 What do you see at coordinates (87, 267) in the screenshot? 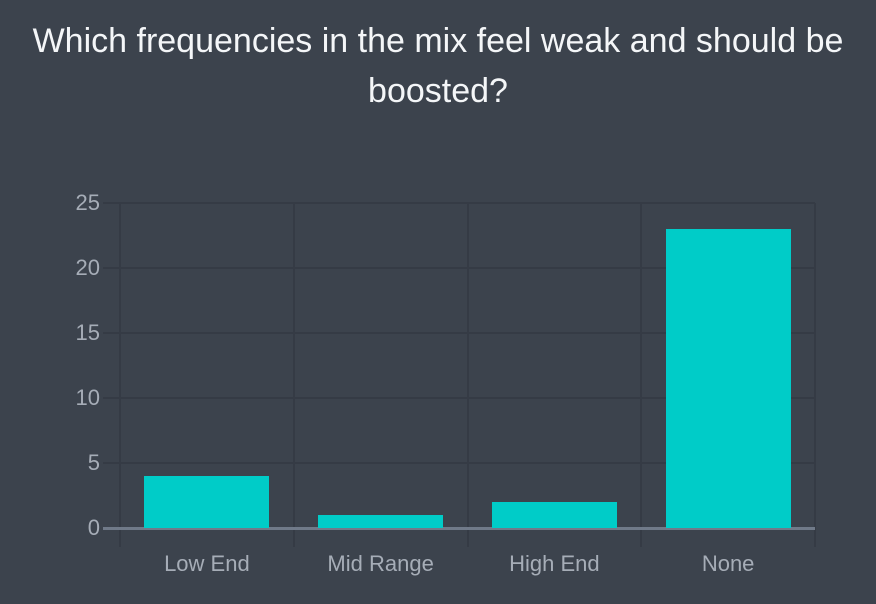
I see `y-axis-label: 20` at bounding box center [87, 267].